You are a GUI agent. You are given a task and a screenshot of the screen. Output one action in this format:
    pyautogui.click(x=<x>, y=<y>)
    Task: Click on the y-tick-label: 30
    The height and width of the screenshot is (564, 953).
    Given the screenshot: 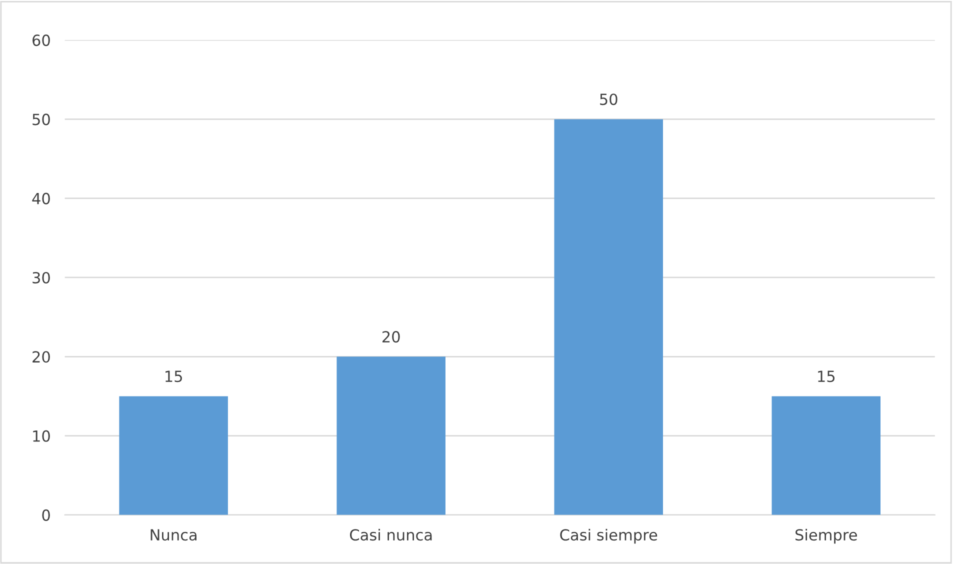 What is the action you would take?
    pyautogui.click(x=41, y=278)
    